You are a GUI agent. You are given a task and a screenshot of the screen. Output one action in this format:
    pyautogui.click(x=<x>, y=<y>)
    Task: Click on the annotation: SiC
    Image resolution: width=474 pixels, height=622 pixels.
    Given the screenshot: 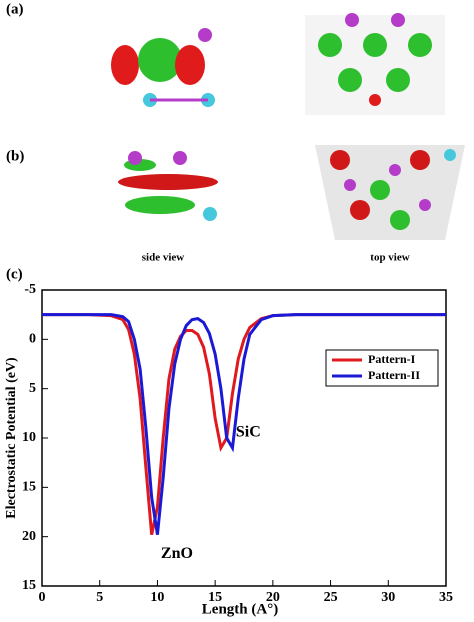 What is the action you would take?
    pyautogui.click(x=248, y=432)
    